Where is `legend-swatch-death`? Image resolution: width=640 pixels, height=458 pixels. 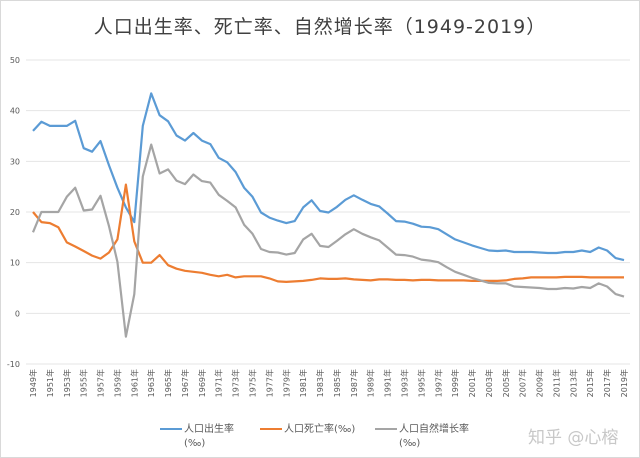
legend-swatch-death is located at coordinates (271, 429).